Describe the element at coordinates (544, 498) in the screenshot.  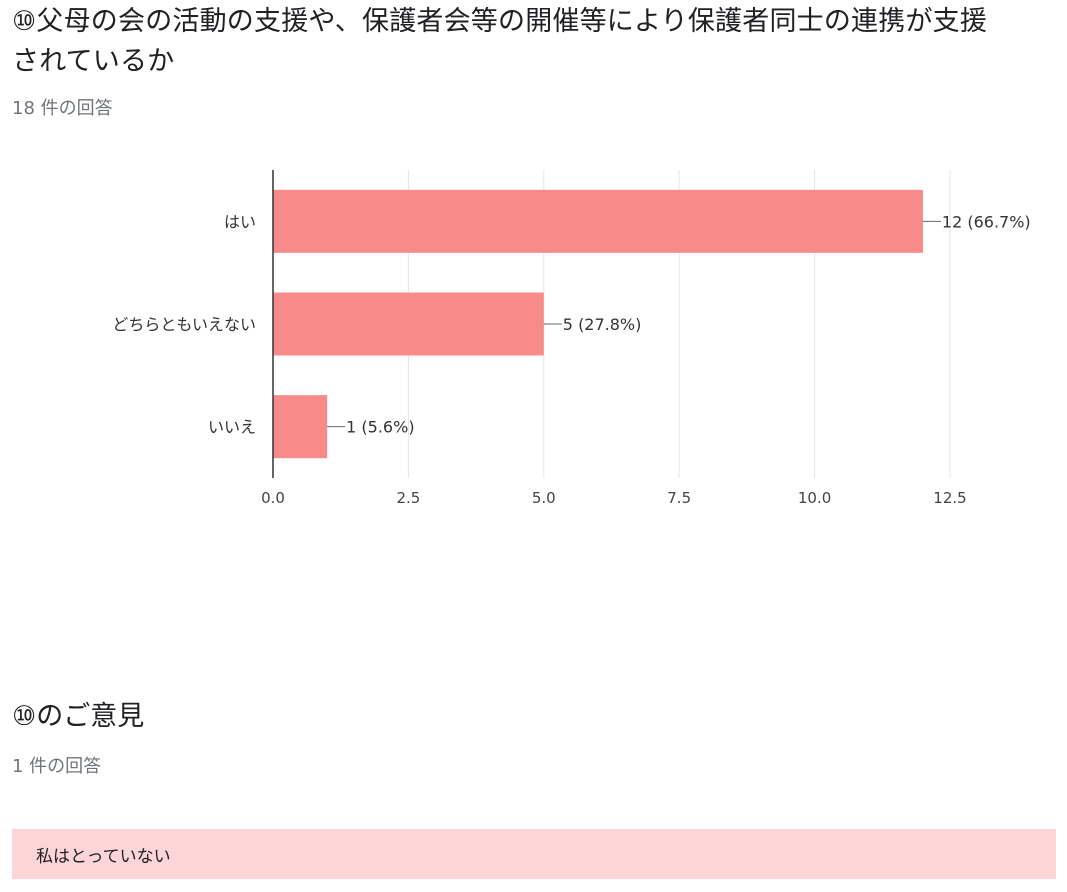
I see `x-tick-label: 5.0` at that location.